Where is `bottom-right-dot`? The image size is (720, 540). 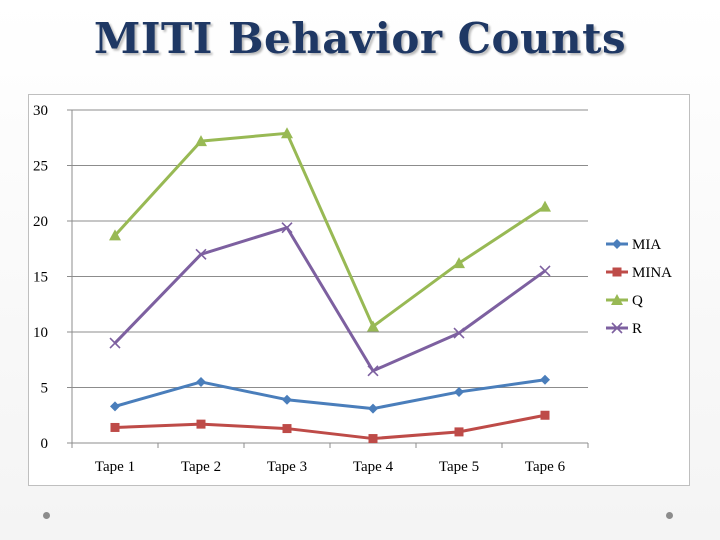
bottom-right-dot is located at coordinates (669, 515).